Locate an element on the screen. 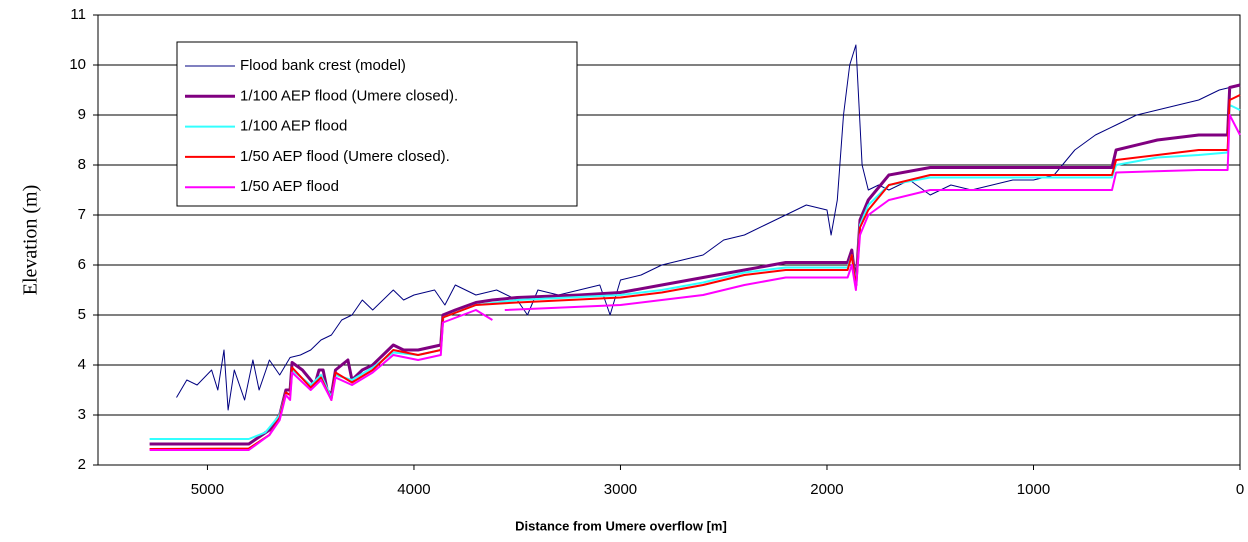 The height and width of the screenshot is (542, 1248). legend-label: 1/100 AEP flood is located at coordinates (293, 126).